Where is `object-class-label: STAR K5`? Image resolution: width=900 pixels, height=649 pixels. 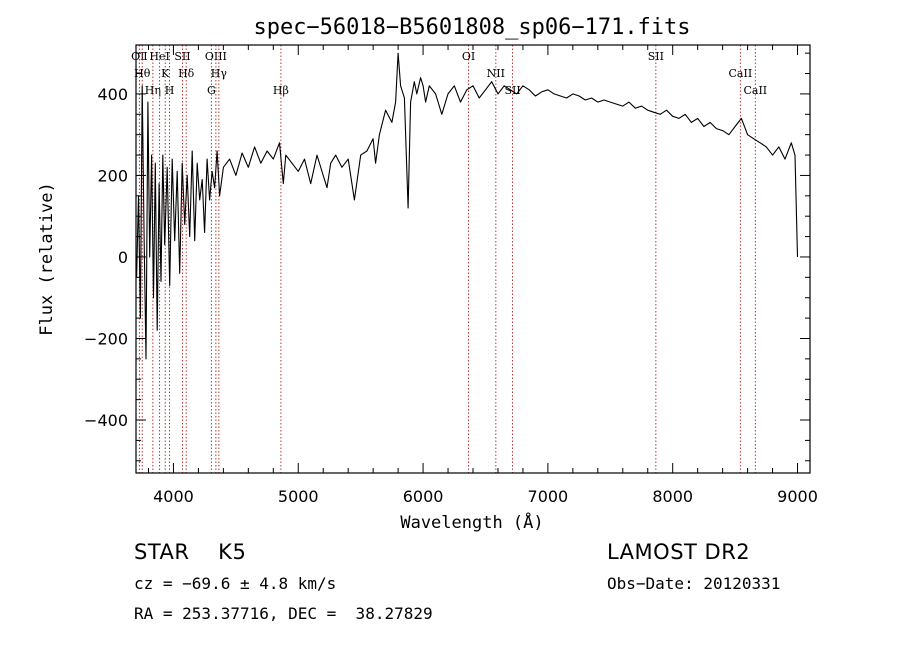 object-class-label: STAR K5 is located at coordinates (190, 552).